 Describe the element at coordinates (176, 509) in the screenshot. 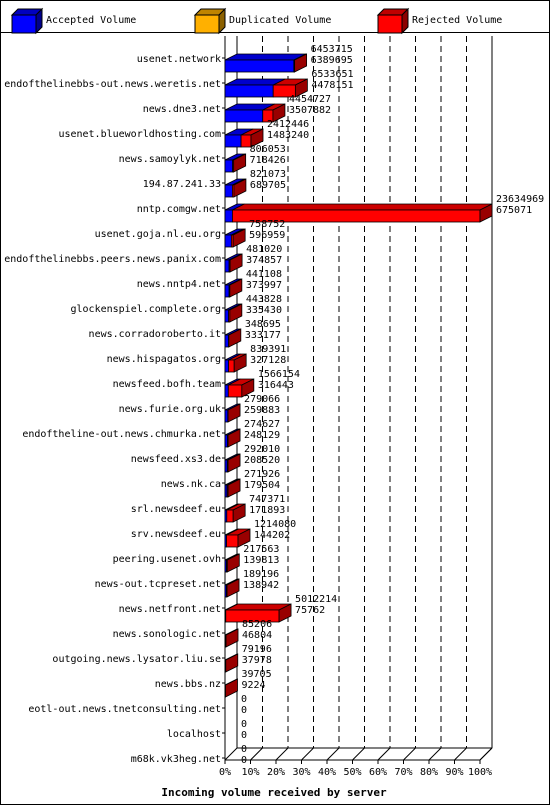

I see `server-label: srl.newsdeef.eu` at that location.